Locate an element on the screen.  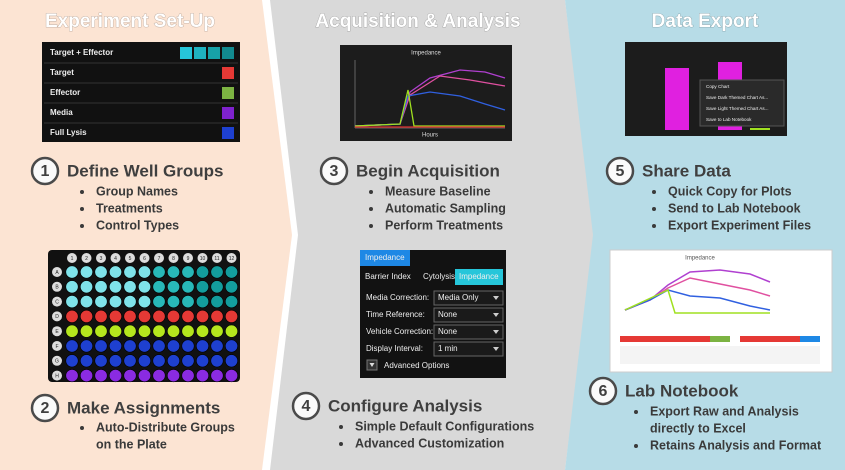
panel-title: Data Export is located at coordinates (705, 21).